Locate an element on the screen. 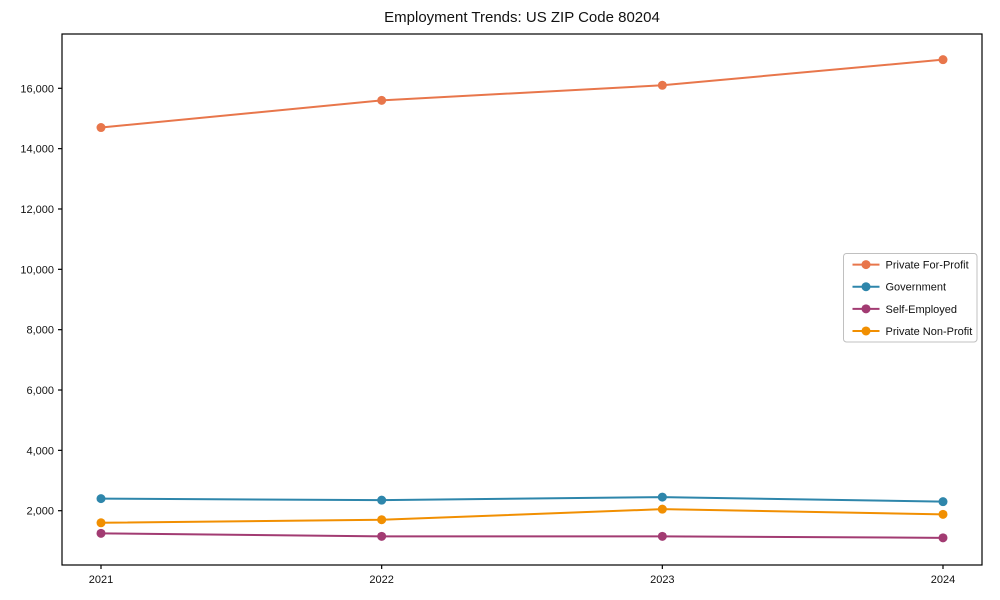  x-tick-label: 2021 is located at coordinates (101, 580).